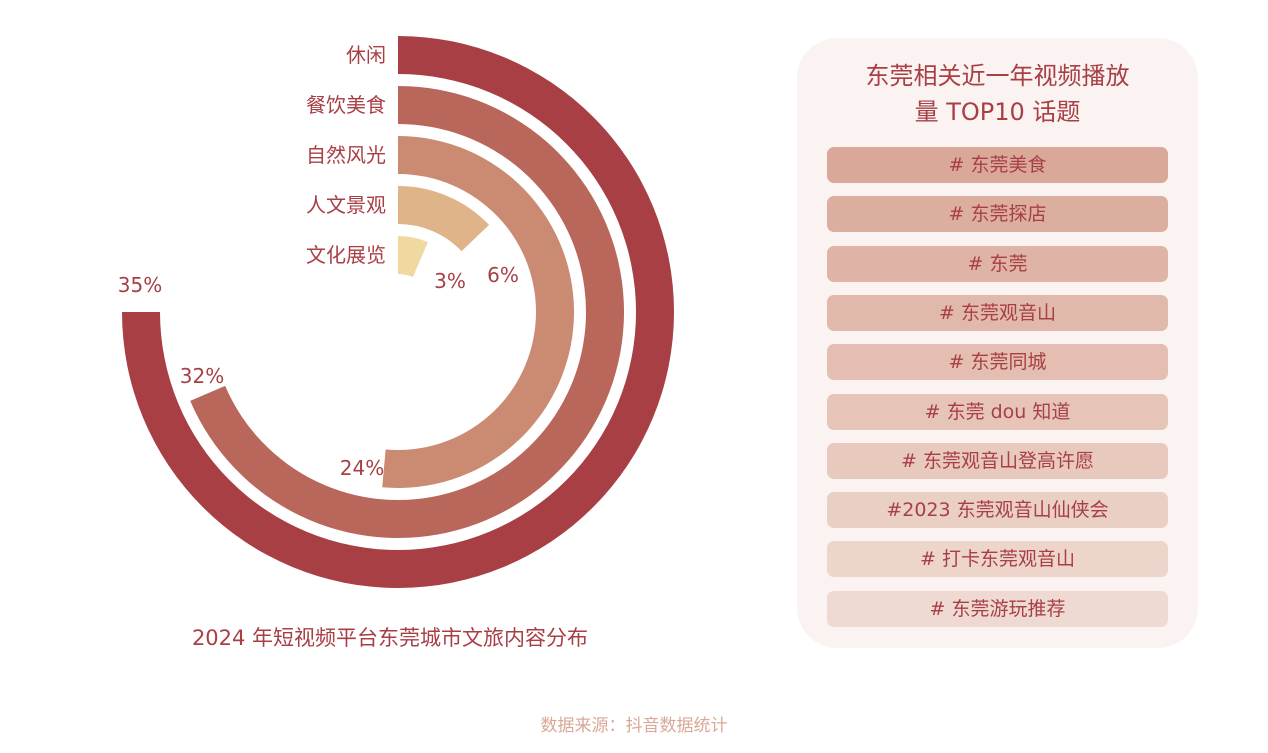  What do you see at coordinates (997, 608) in the screenshot?
I see `topic-item: # 东莞游玩推荐` at bounding box center [997, 608].